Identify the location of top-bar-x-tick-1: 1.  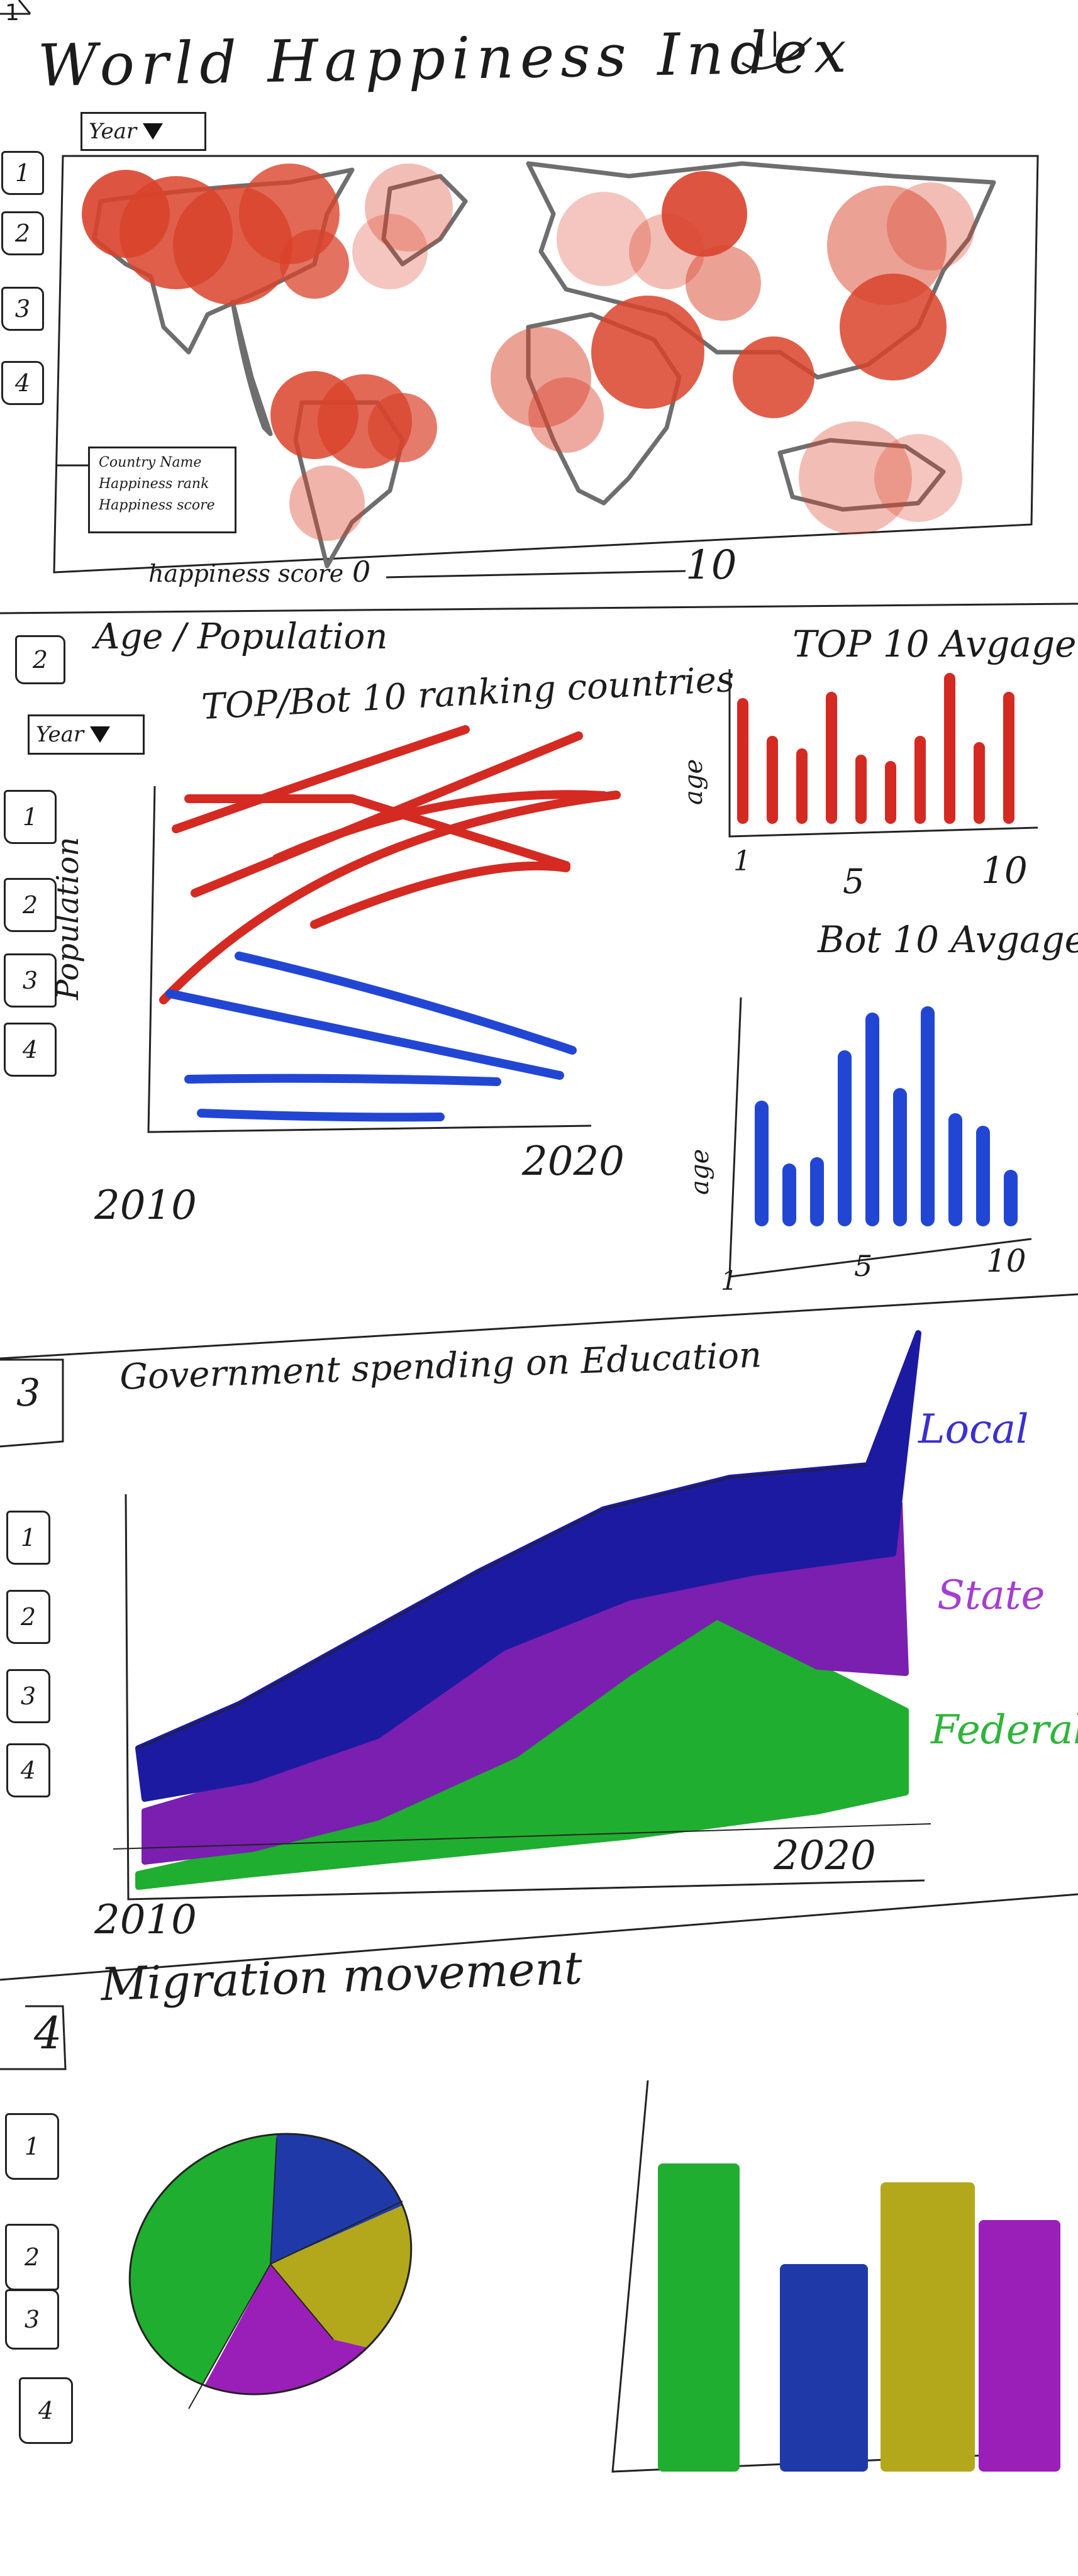
(742, 861).